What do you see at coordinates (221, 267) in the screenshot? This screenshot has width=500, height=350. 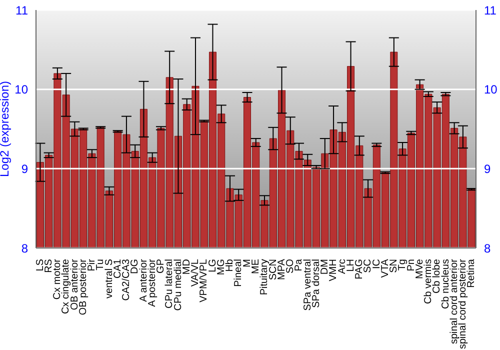 I see `x-tick-label: MG` at bounding box center [221, 267].